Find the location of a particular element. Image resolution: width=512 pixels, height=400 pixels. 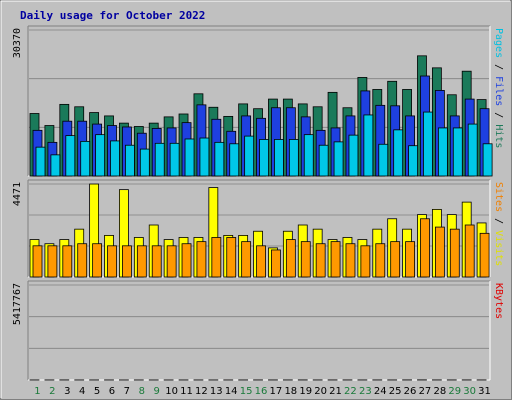

x-tick-label: 2 is located at coordinates (52, 391).